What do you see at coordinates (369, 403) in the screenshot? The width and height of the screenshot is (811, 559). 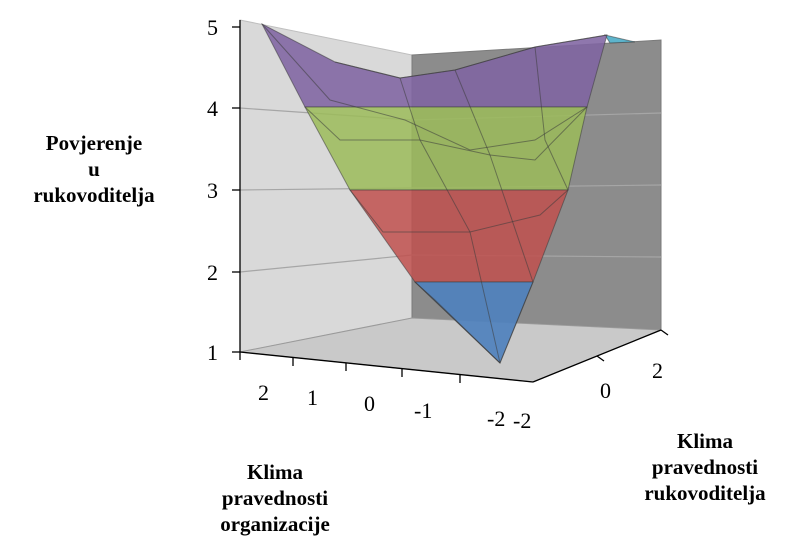 I see `x-tick-label-0: 0` at bounding box center [369, 403].